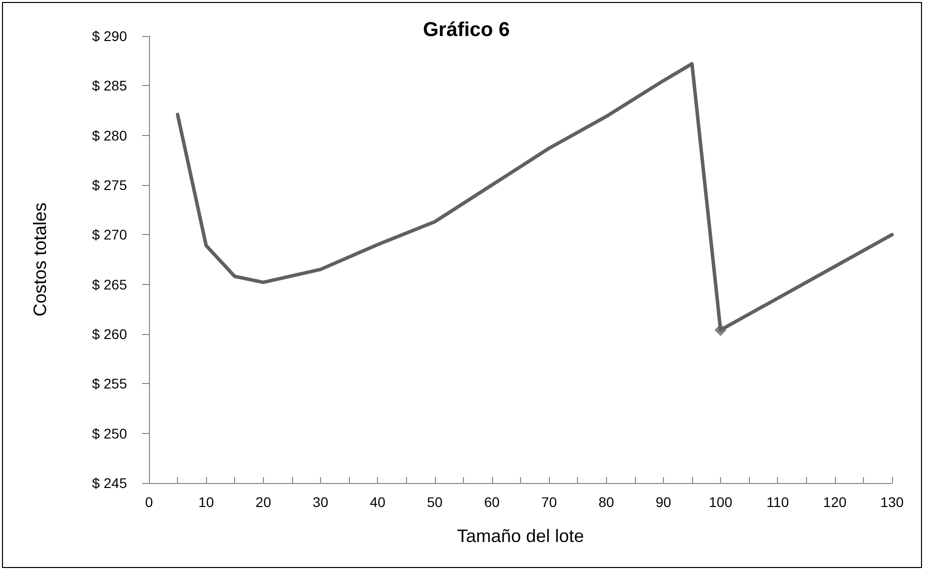 This screenshot has height=572, width=926. I want to click on y-tick-label: $ 260, so click(110, 334).